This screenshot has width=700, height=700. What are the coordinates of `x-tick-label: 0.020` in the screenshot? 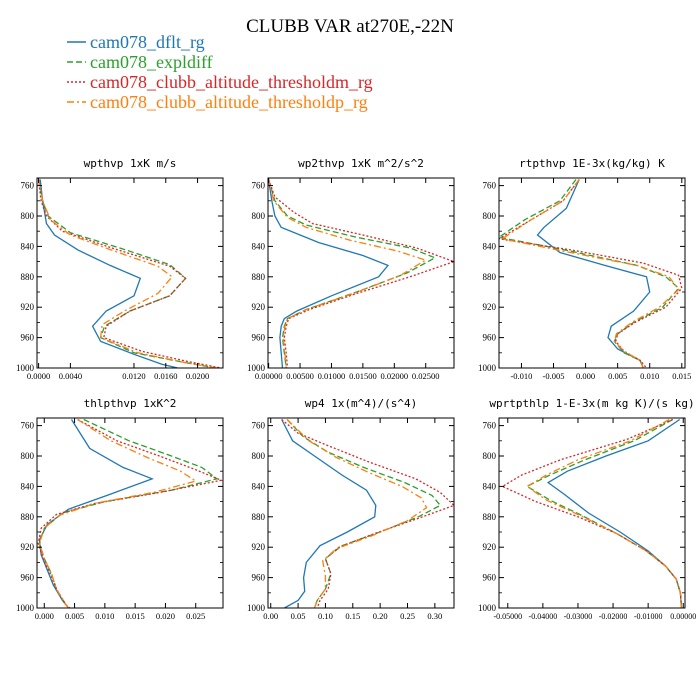 It's located at (165, 616).